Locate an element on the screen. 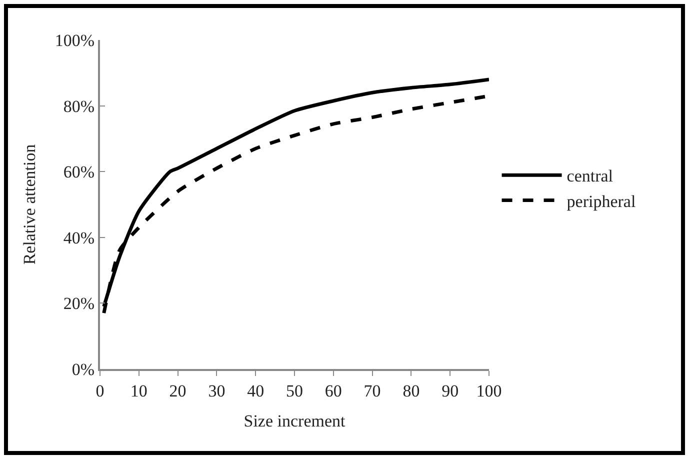  x-tick-label: 0 is located at coordinates (100, 390).